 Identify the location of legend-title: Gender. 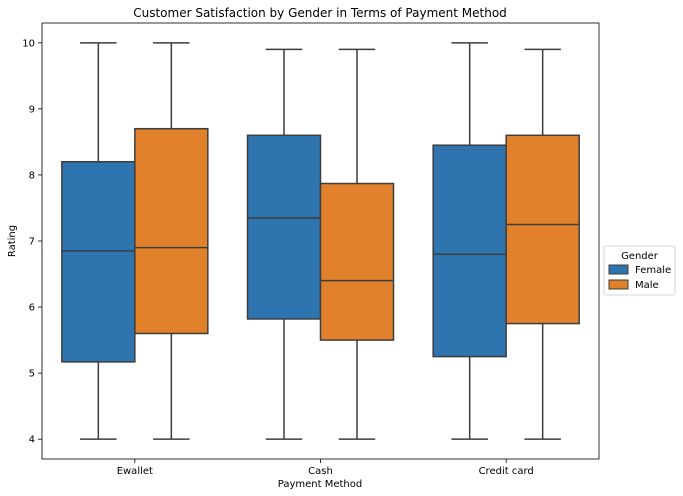
(640, 256).